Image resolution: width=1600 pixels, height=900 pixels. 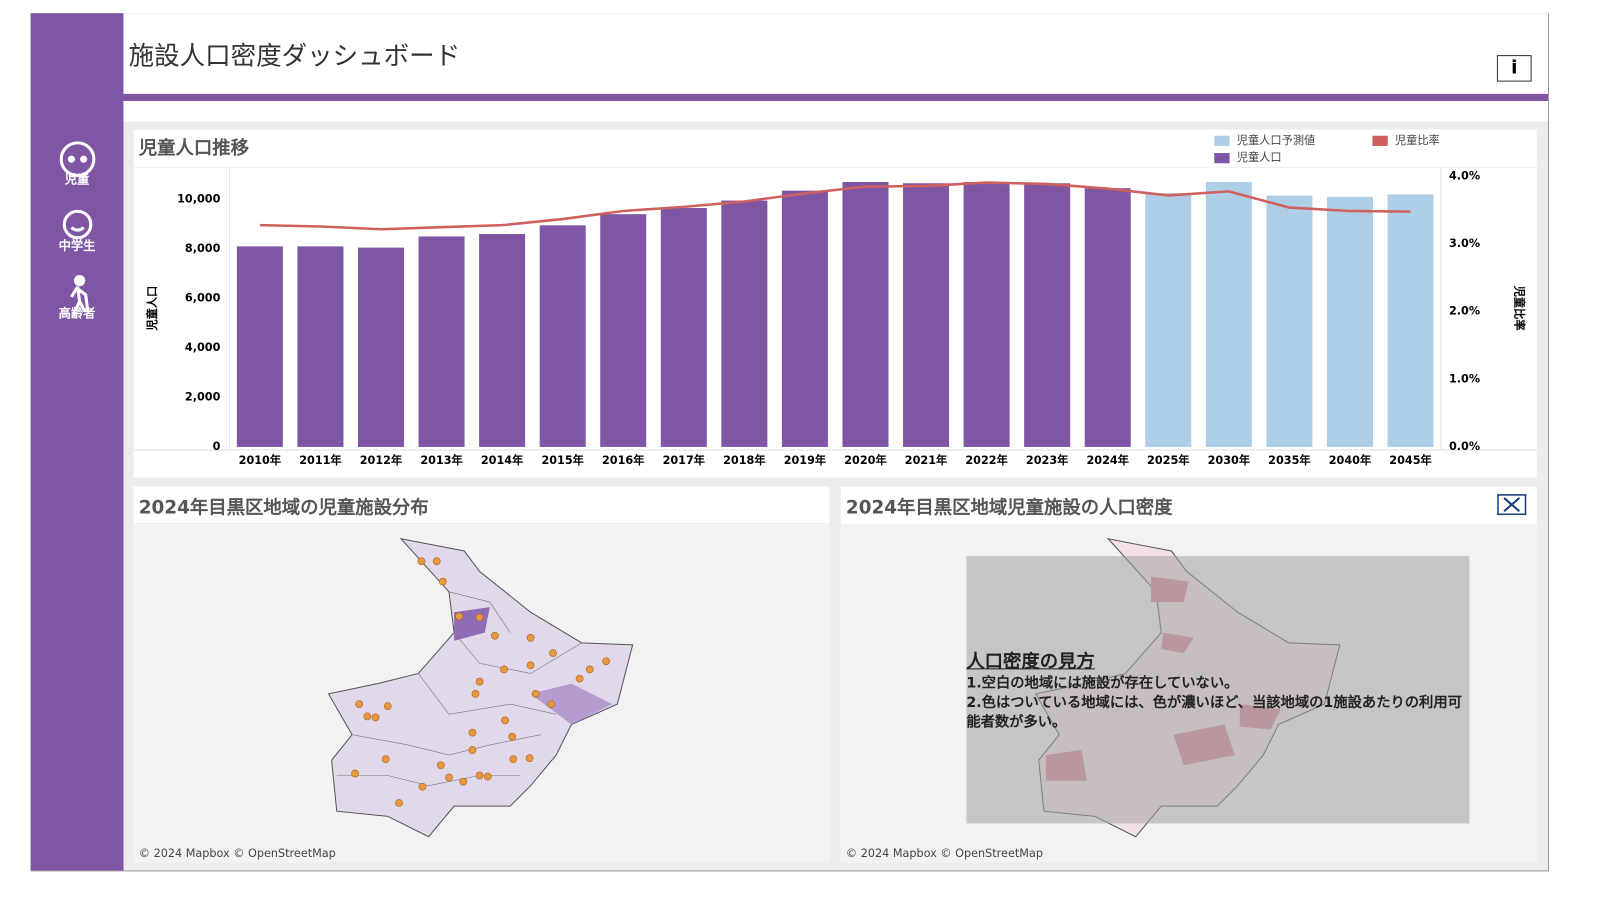 What do you see at coordinates (835, 53) in the screenshot?
I see `header: 施設人口密度ダッシュボード i` at bounding box center [835, 53].